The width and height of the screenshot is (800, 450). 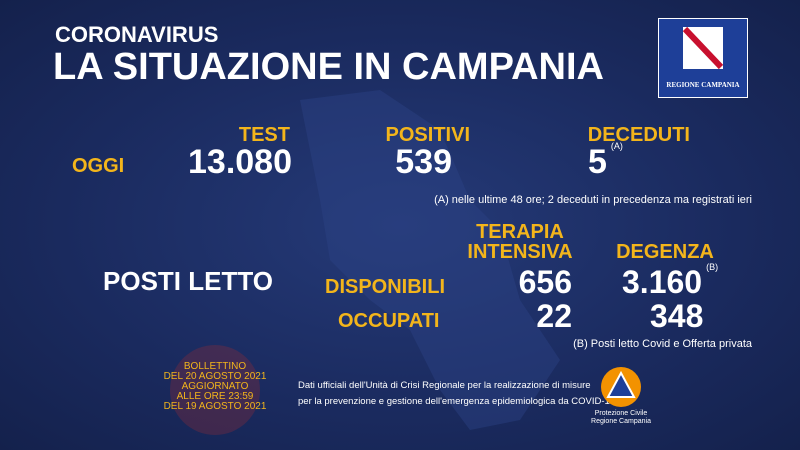 I want to click on label-line: INTENSIVA, so click(x=520, y=252).